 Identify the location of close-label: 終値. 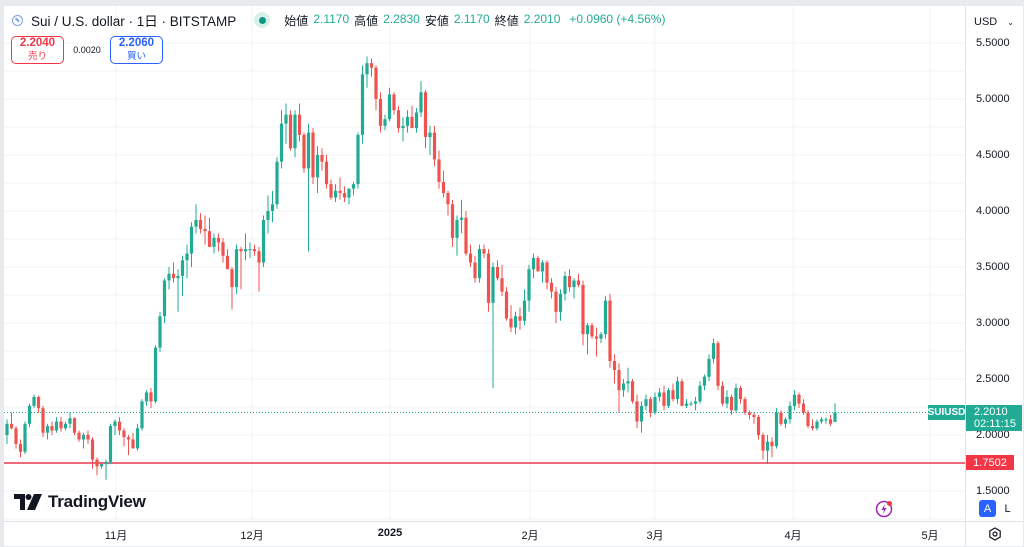
(506, 20).